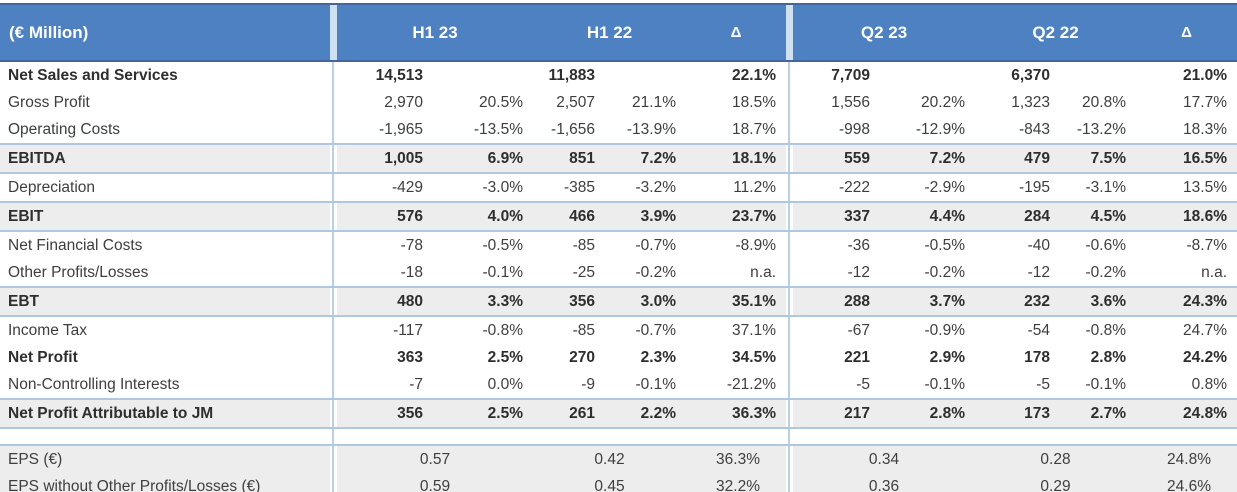  I want to click on cell-delta: 18.5%, so click(754, 102).